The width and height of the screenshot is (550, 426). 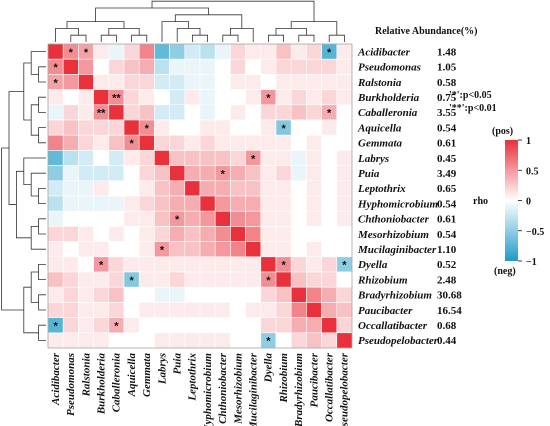 What do you see at coordinates (394, 220) in the screenshot?
I see `row-label: Chthoniobacter` at bounding box center [394, 220].